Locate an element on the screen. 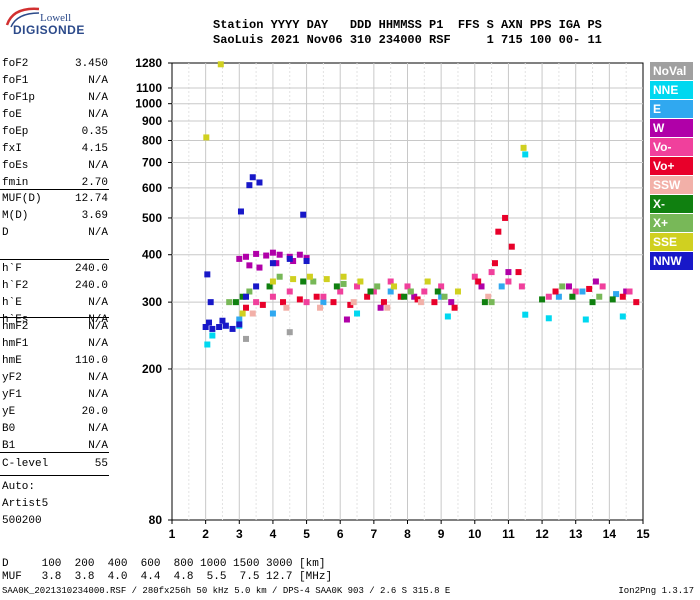 This screenshot has height=600, width=700. auto-info-line: Auto: is located at coordinates (19, 487).